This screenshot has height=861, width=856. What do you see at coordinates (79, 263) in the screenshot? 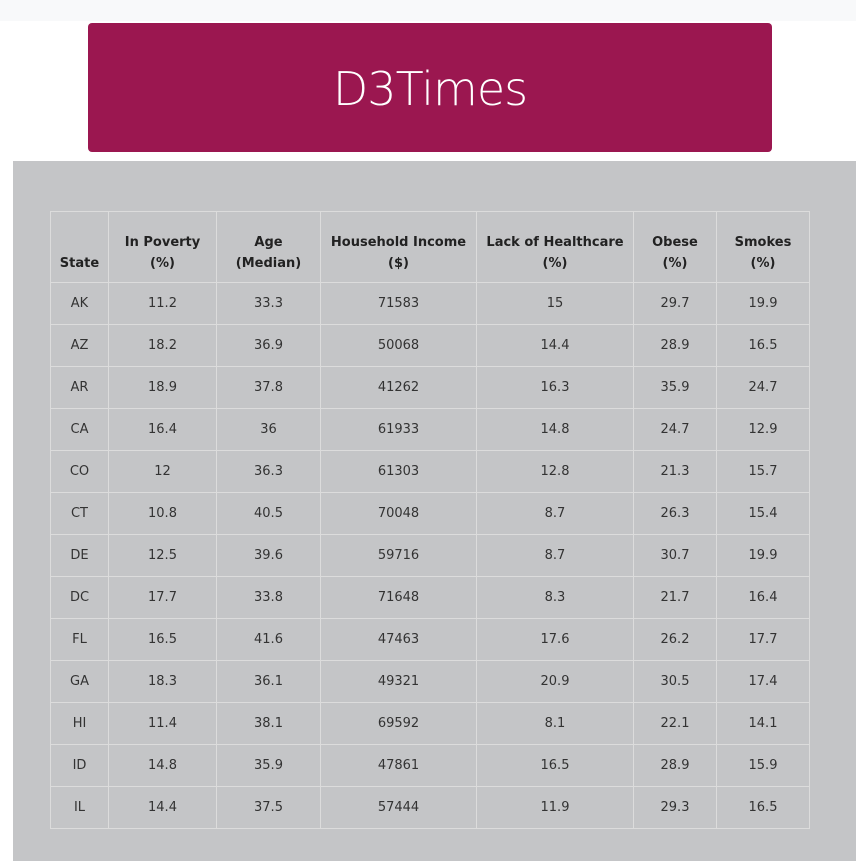
I see `column-header-unit: State` at bounding box center [79, 263].